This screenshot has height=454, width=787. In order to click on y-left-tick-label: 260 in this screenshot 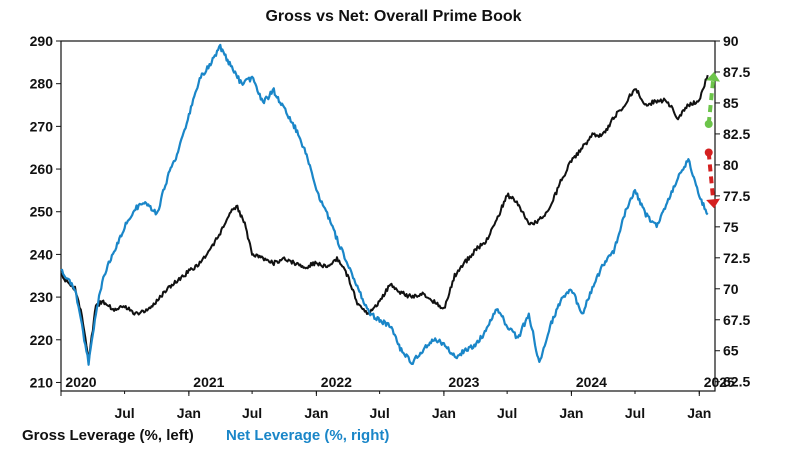, I will do `click(42, 169)`.